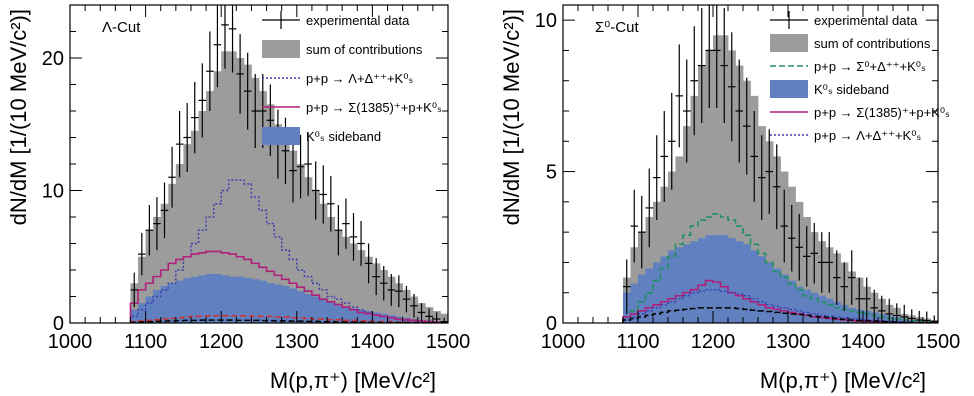  I want to click on x-tick-label: 1200, so click(713, 342).